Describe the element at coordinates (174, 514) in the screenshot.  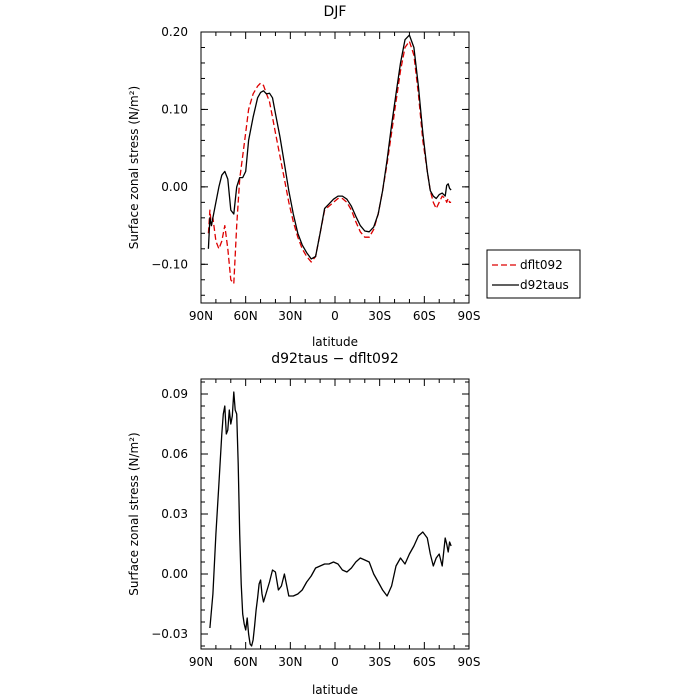
I see `y-tick-label: 0.03` at that location.